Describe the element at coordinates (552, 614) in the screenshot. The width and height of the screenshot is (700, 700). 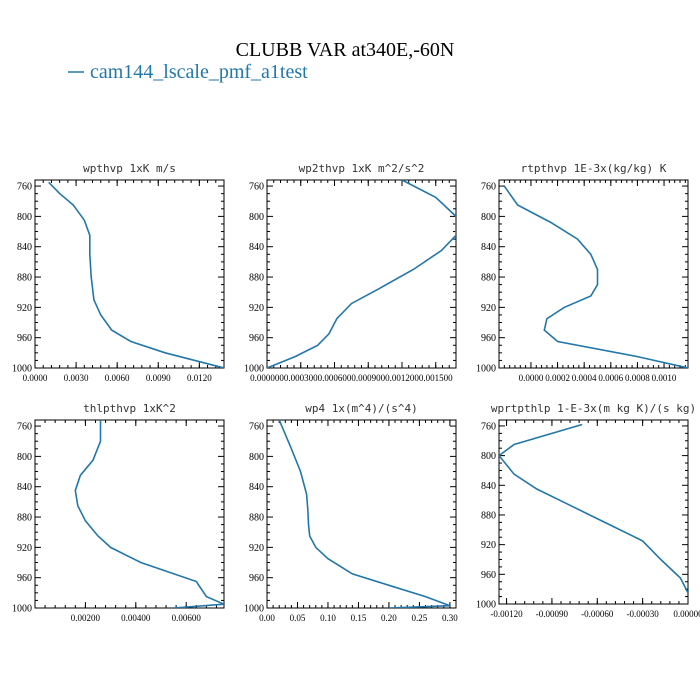
I see `x-tick-label: -0.00090` at that location.